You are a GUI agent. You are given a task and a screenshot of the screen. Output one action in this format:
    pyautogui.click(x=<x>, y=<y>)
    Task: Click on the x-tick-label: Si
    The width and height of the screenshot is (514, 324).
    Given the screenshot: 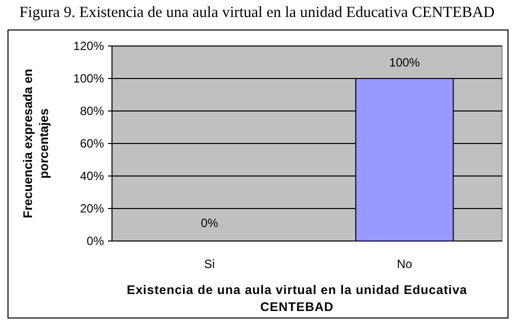 What is the action you would take?
    pyautogui.click(x=209, y=264)
    